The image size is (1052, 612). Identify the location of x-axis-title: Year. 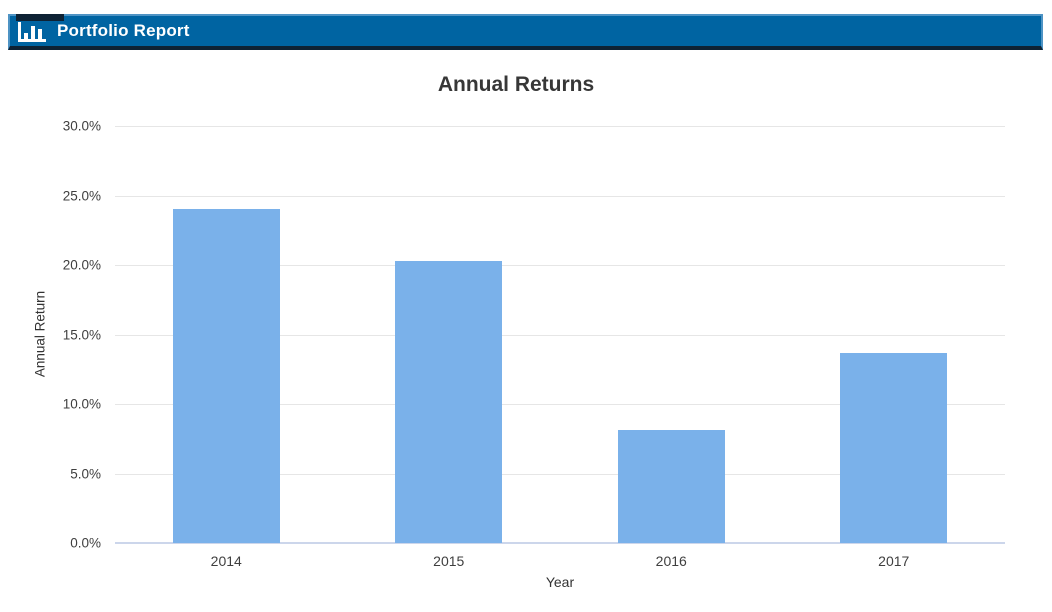
(560, 582).